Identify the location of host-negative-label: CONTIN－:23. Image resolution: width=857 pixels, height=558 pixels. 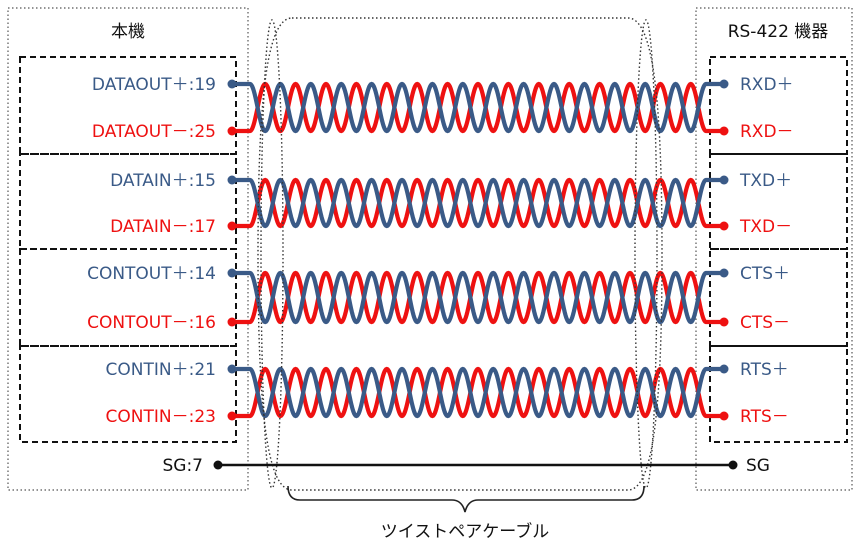
(161, 417).